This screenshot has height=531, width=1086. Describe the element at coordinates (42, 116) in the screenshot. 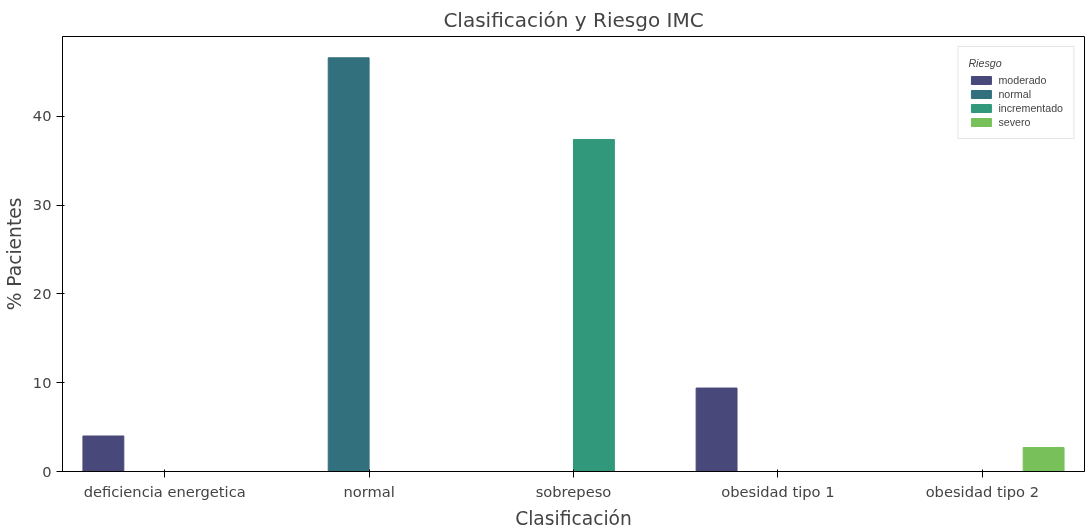

I see `y-tick-label: 40` at that location.